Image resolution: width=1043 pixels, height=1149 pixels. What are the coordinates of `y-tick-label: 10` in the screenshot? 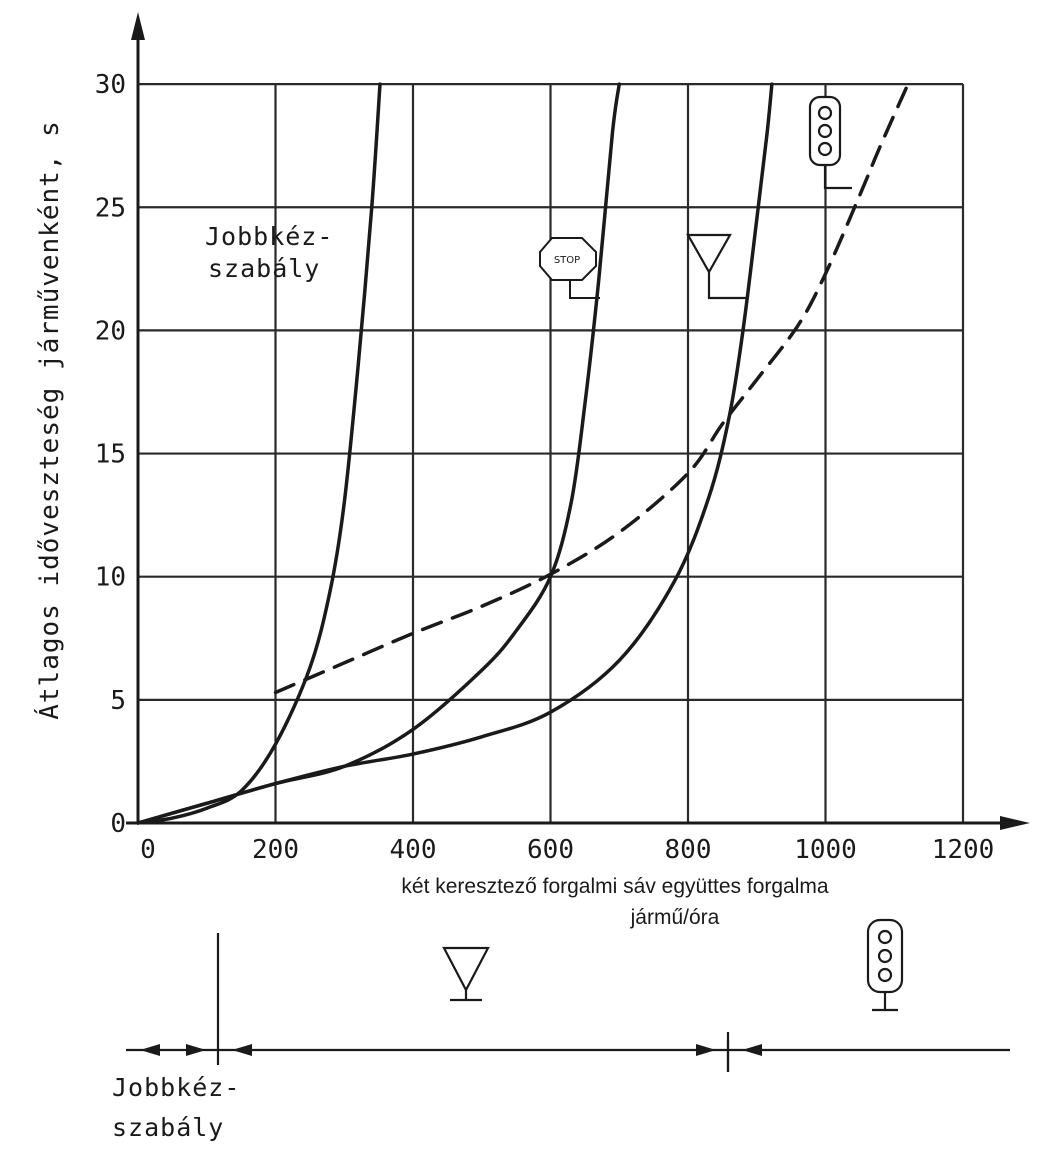 It's located at (110, 578).